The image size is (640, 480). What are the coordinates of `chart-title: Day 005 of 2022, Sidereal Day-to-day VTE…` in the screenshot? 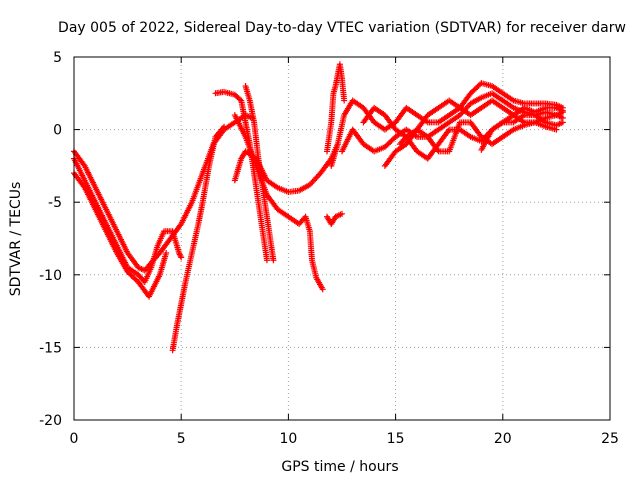 It's located at (342, 28).